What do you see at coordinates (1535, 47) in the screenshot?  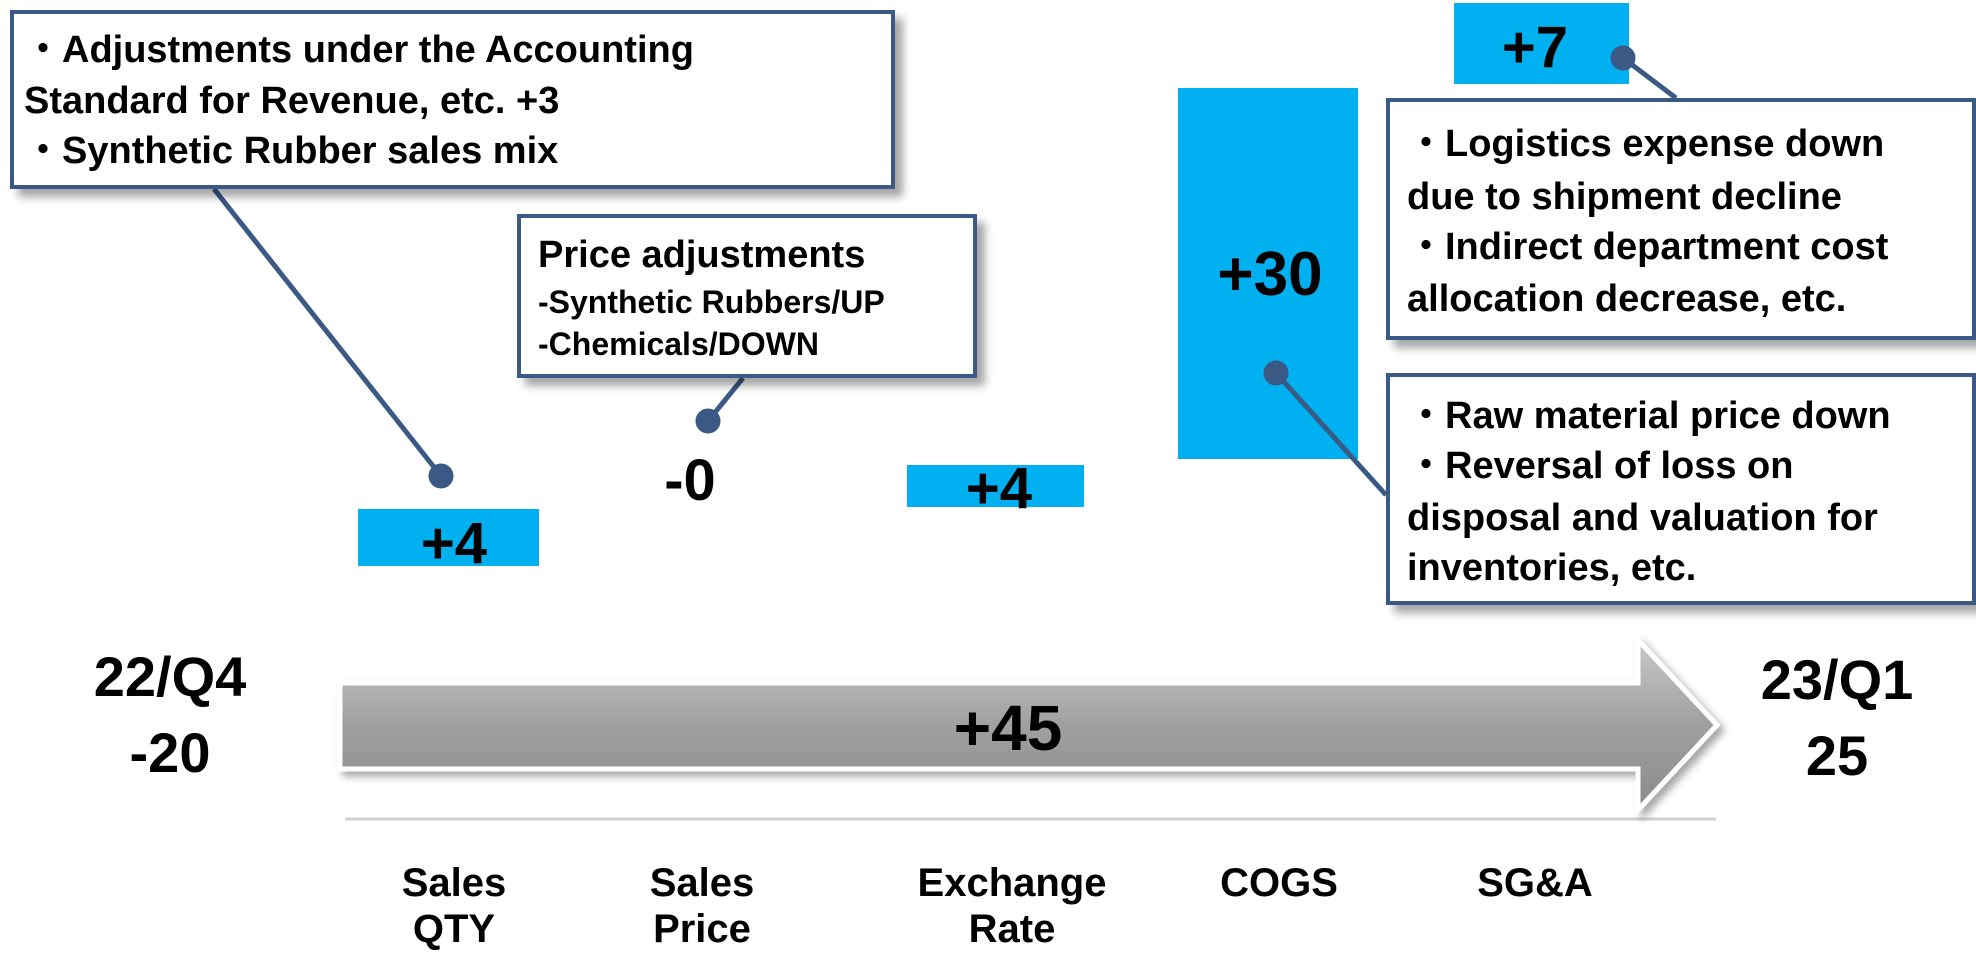 I see `value-label: +7` at bounding box center [1535, 47].